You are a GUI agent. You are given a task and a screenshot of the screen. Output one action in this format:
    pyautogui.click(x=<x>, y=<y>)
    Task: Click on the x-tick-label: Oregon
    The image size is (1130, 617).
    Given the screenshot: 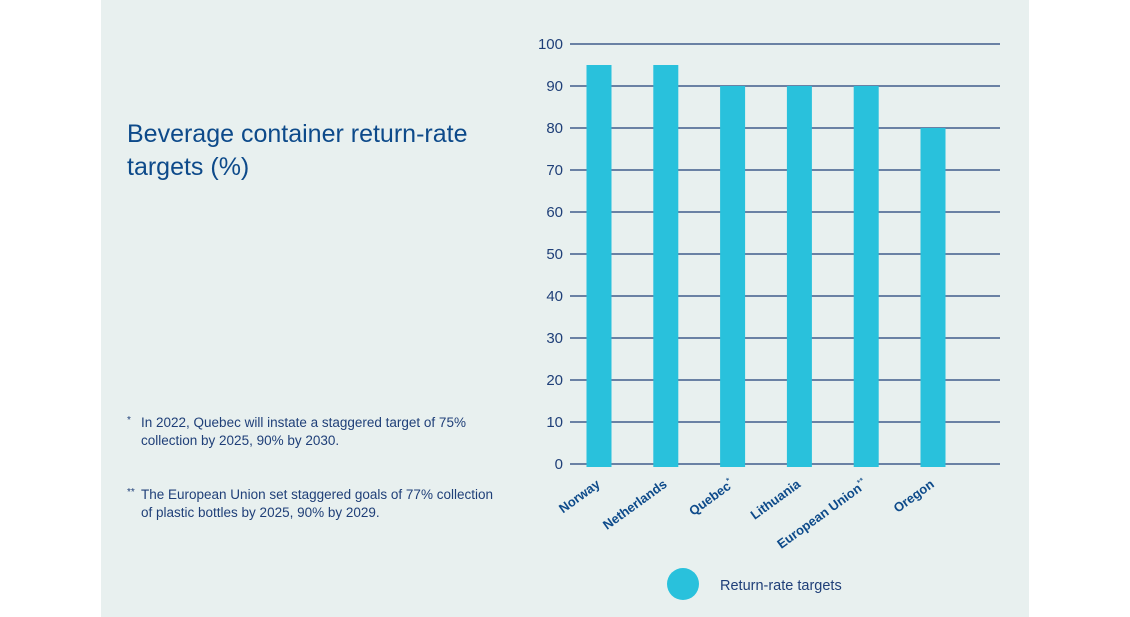 What is the action you would take?
    pyautogui.click(x=914, y=495)
    